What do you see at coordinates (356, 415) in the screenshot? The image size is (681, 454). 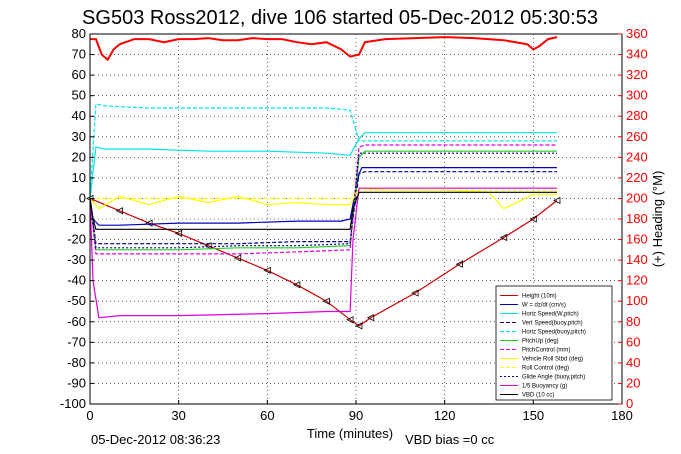 I see `x-tick-label-3: 90` at bounding box center [356, 415].